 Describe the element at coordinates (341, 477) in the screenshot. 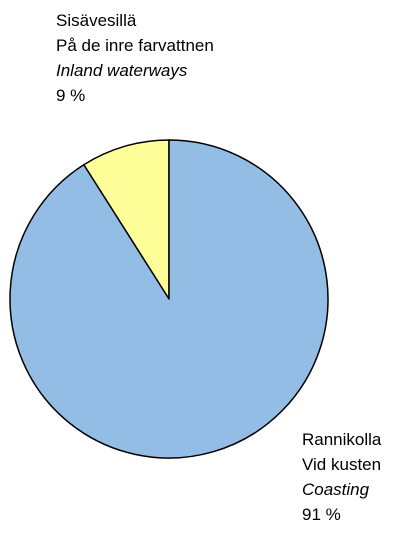

I see `slice-label-coasting: Rannikolla Vid kusten Coasting 91 %` at that location.